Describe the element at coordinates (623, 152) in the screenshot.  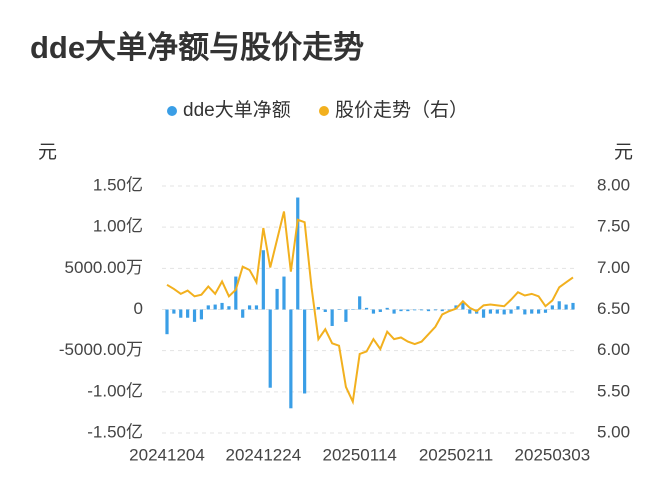
I see `y2-axis-unit: 元` at that location.